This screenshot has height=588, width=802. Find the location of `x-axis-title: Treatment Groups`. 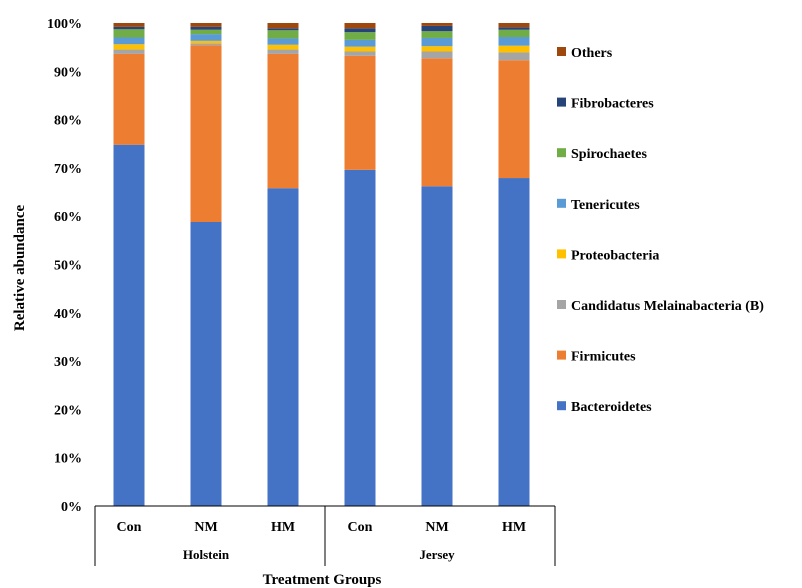

x-axis-title: Treatment Groups is located at coordinates (322, 580).